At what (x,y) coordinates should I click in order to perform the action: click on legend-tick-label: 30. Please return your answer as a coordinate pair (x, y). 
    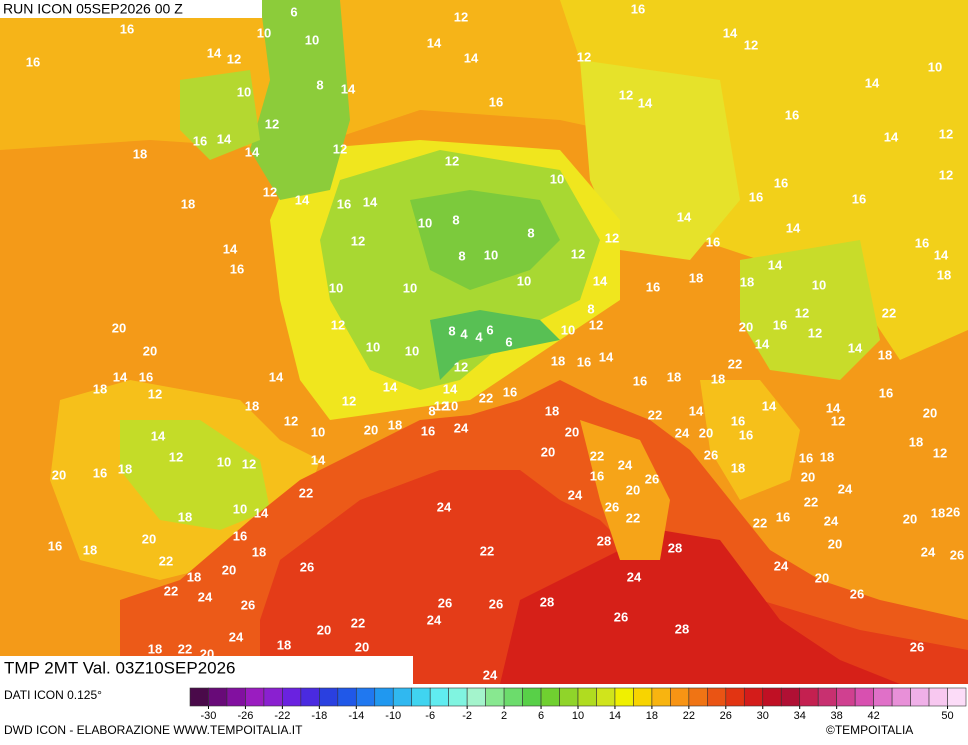
    Looking at the image, I should click on (763, 716).